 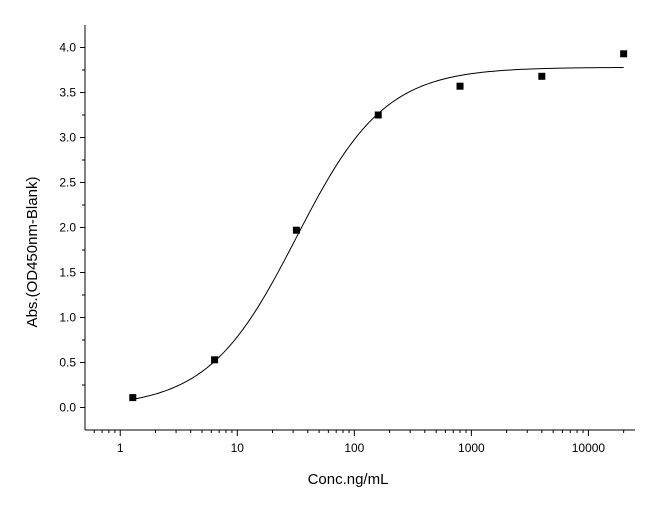 What do you see at coordinates (354, 448) in the screenshot?
I see `x-tick-label: 100` at bounding box center [354, 448].